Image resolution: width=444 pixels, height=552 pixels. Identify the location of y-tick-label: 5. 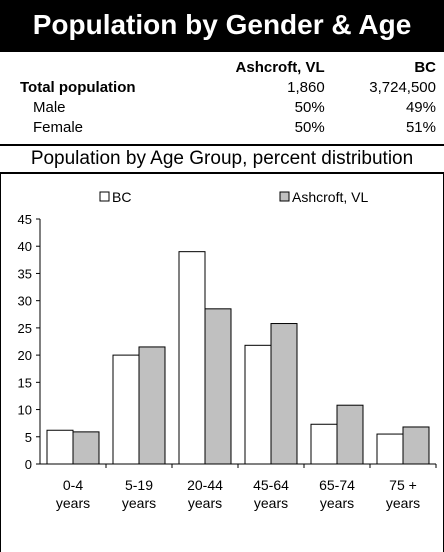
(28, 437).